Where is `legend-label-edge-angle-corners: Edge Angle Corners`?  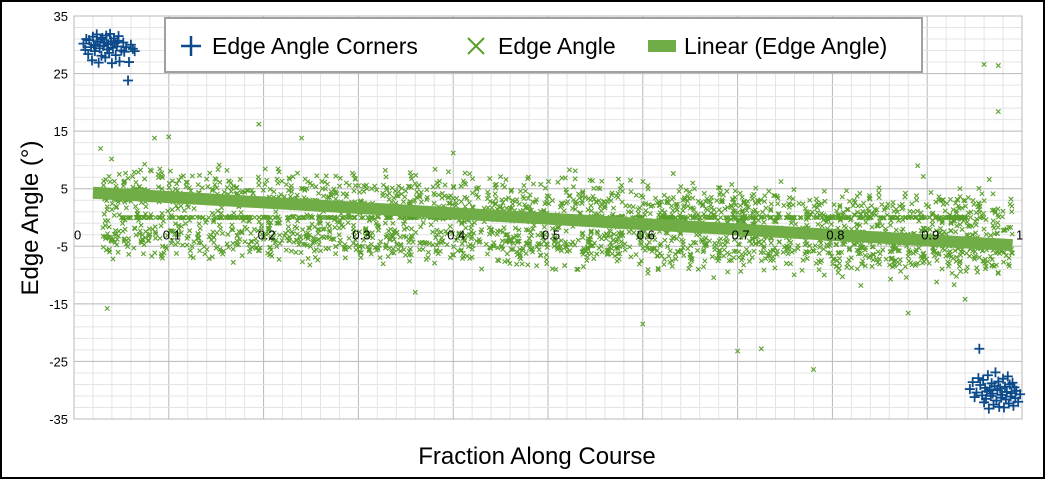
legend-label-edge-angle-corners: Edge Angle Corners is located at coordinates (315, 46).